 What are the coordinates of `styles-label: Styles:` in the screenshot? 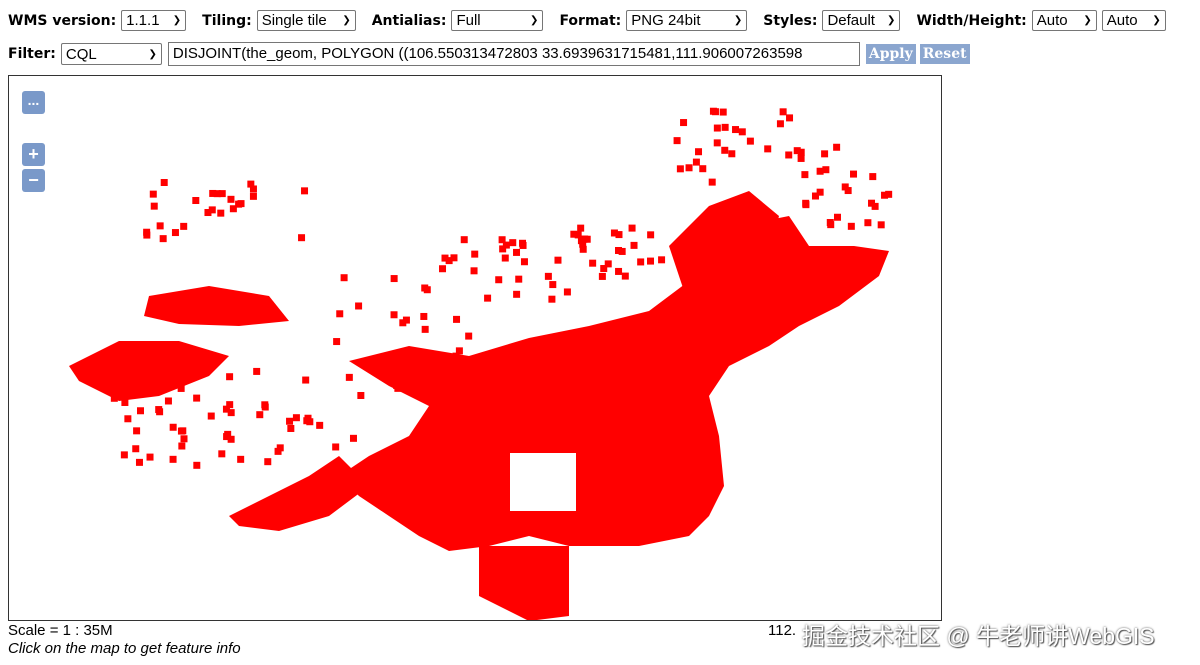 It's located at (790, 21).